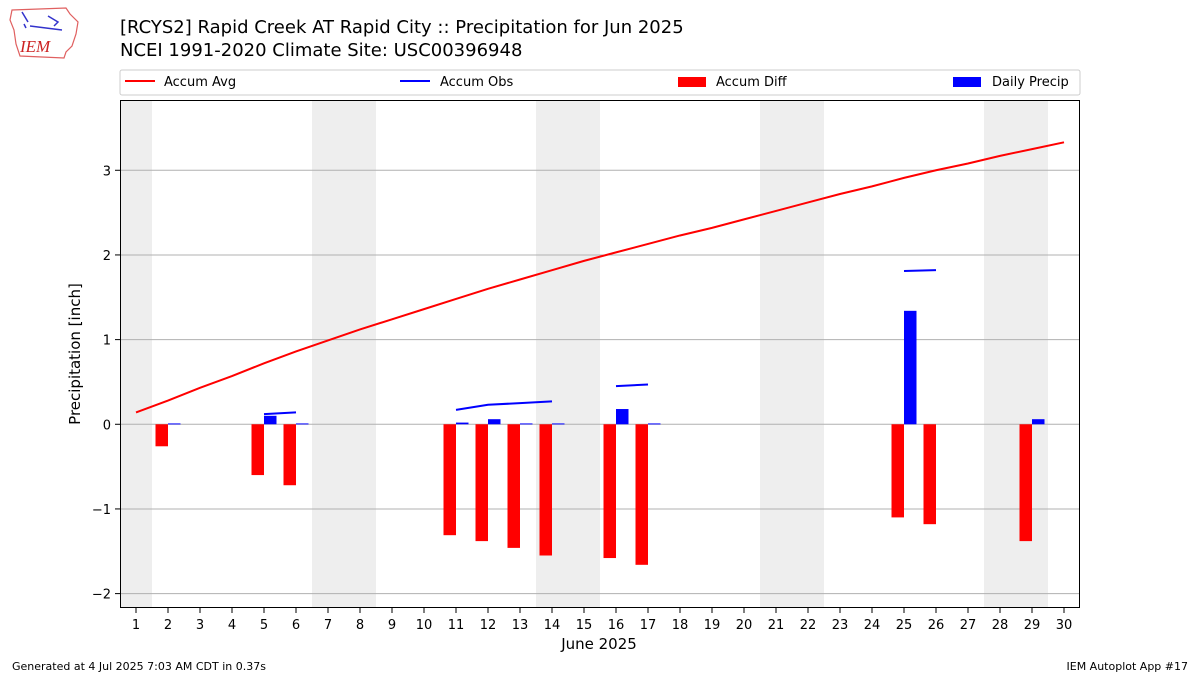  What do you see at coordinates (584, 625) in the screenshot?
I see `x-tick-label: 15` at bounding box center [584, 625].